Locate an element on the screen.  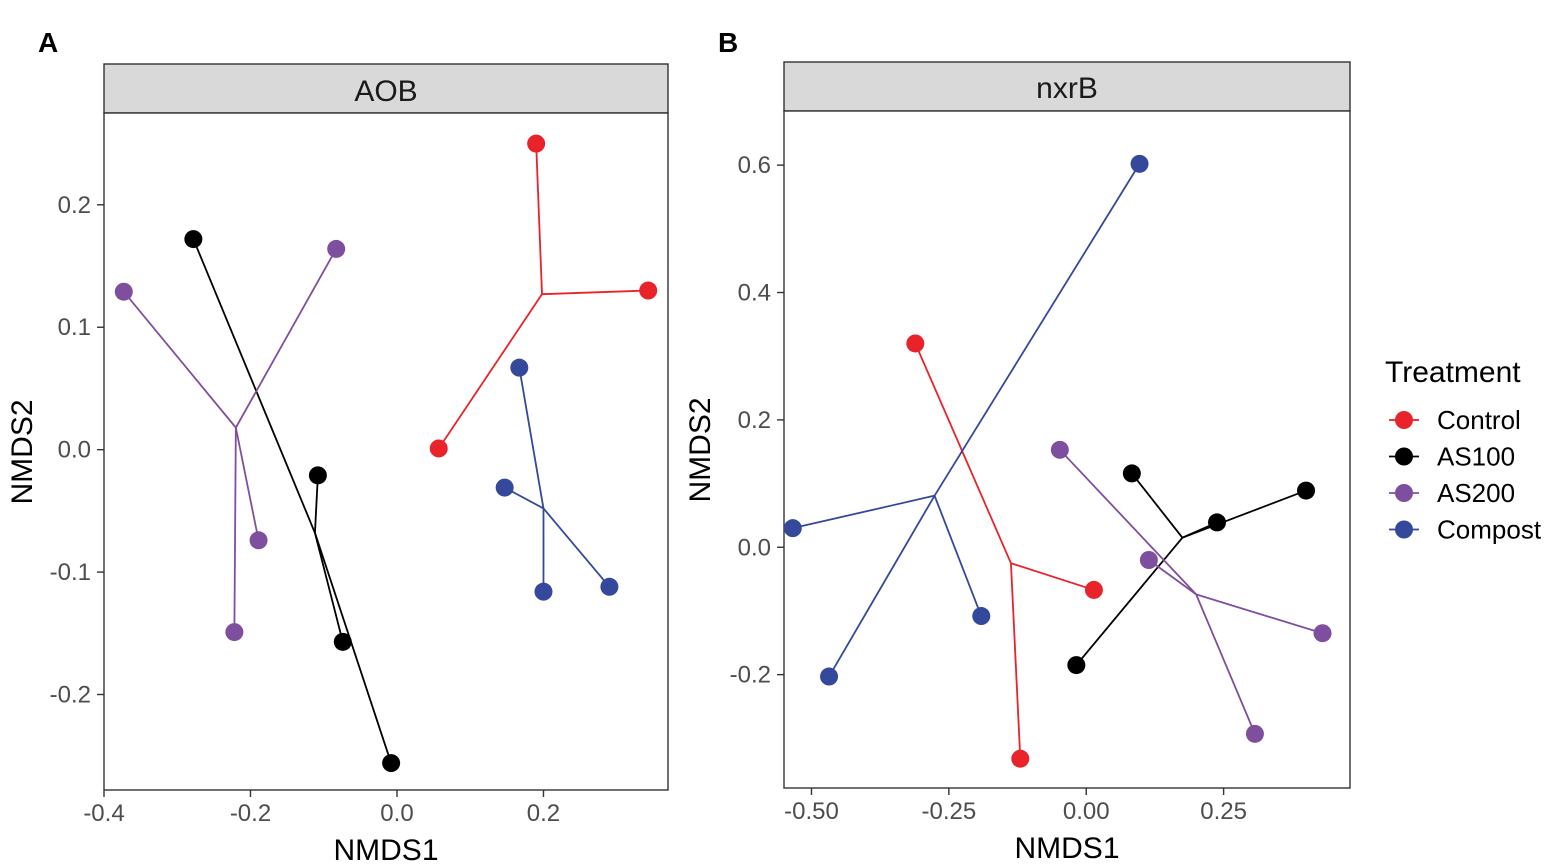
panel-b-y-tick-label: 0.4 is located at coordinates (754, 293).